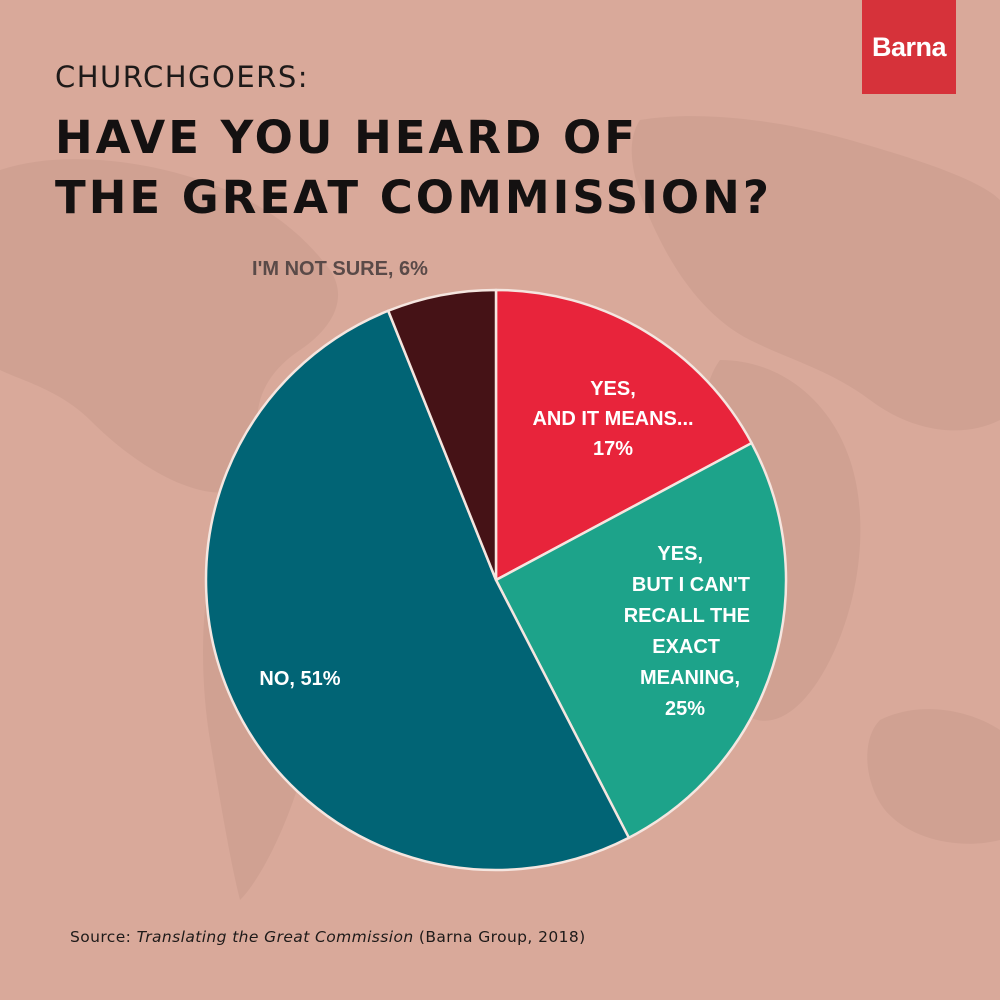 This screenshot has width=1000, height=1000. Describe the element at coordinates (685, 709) in the screenshot. I see `pie-label-line: 25%` at that location.